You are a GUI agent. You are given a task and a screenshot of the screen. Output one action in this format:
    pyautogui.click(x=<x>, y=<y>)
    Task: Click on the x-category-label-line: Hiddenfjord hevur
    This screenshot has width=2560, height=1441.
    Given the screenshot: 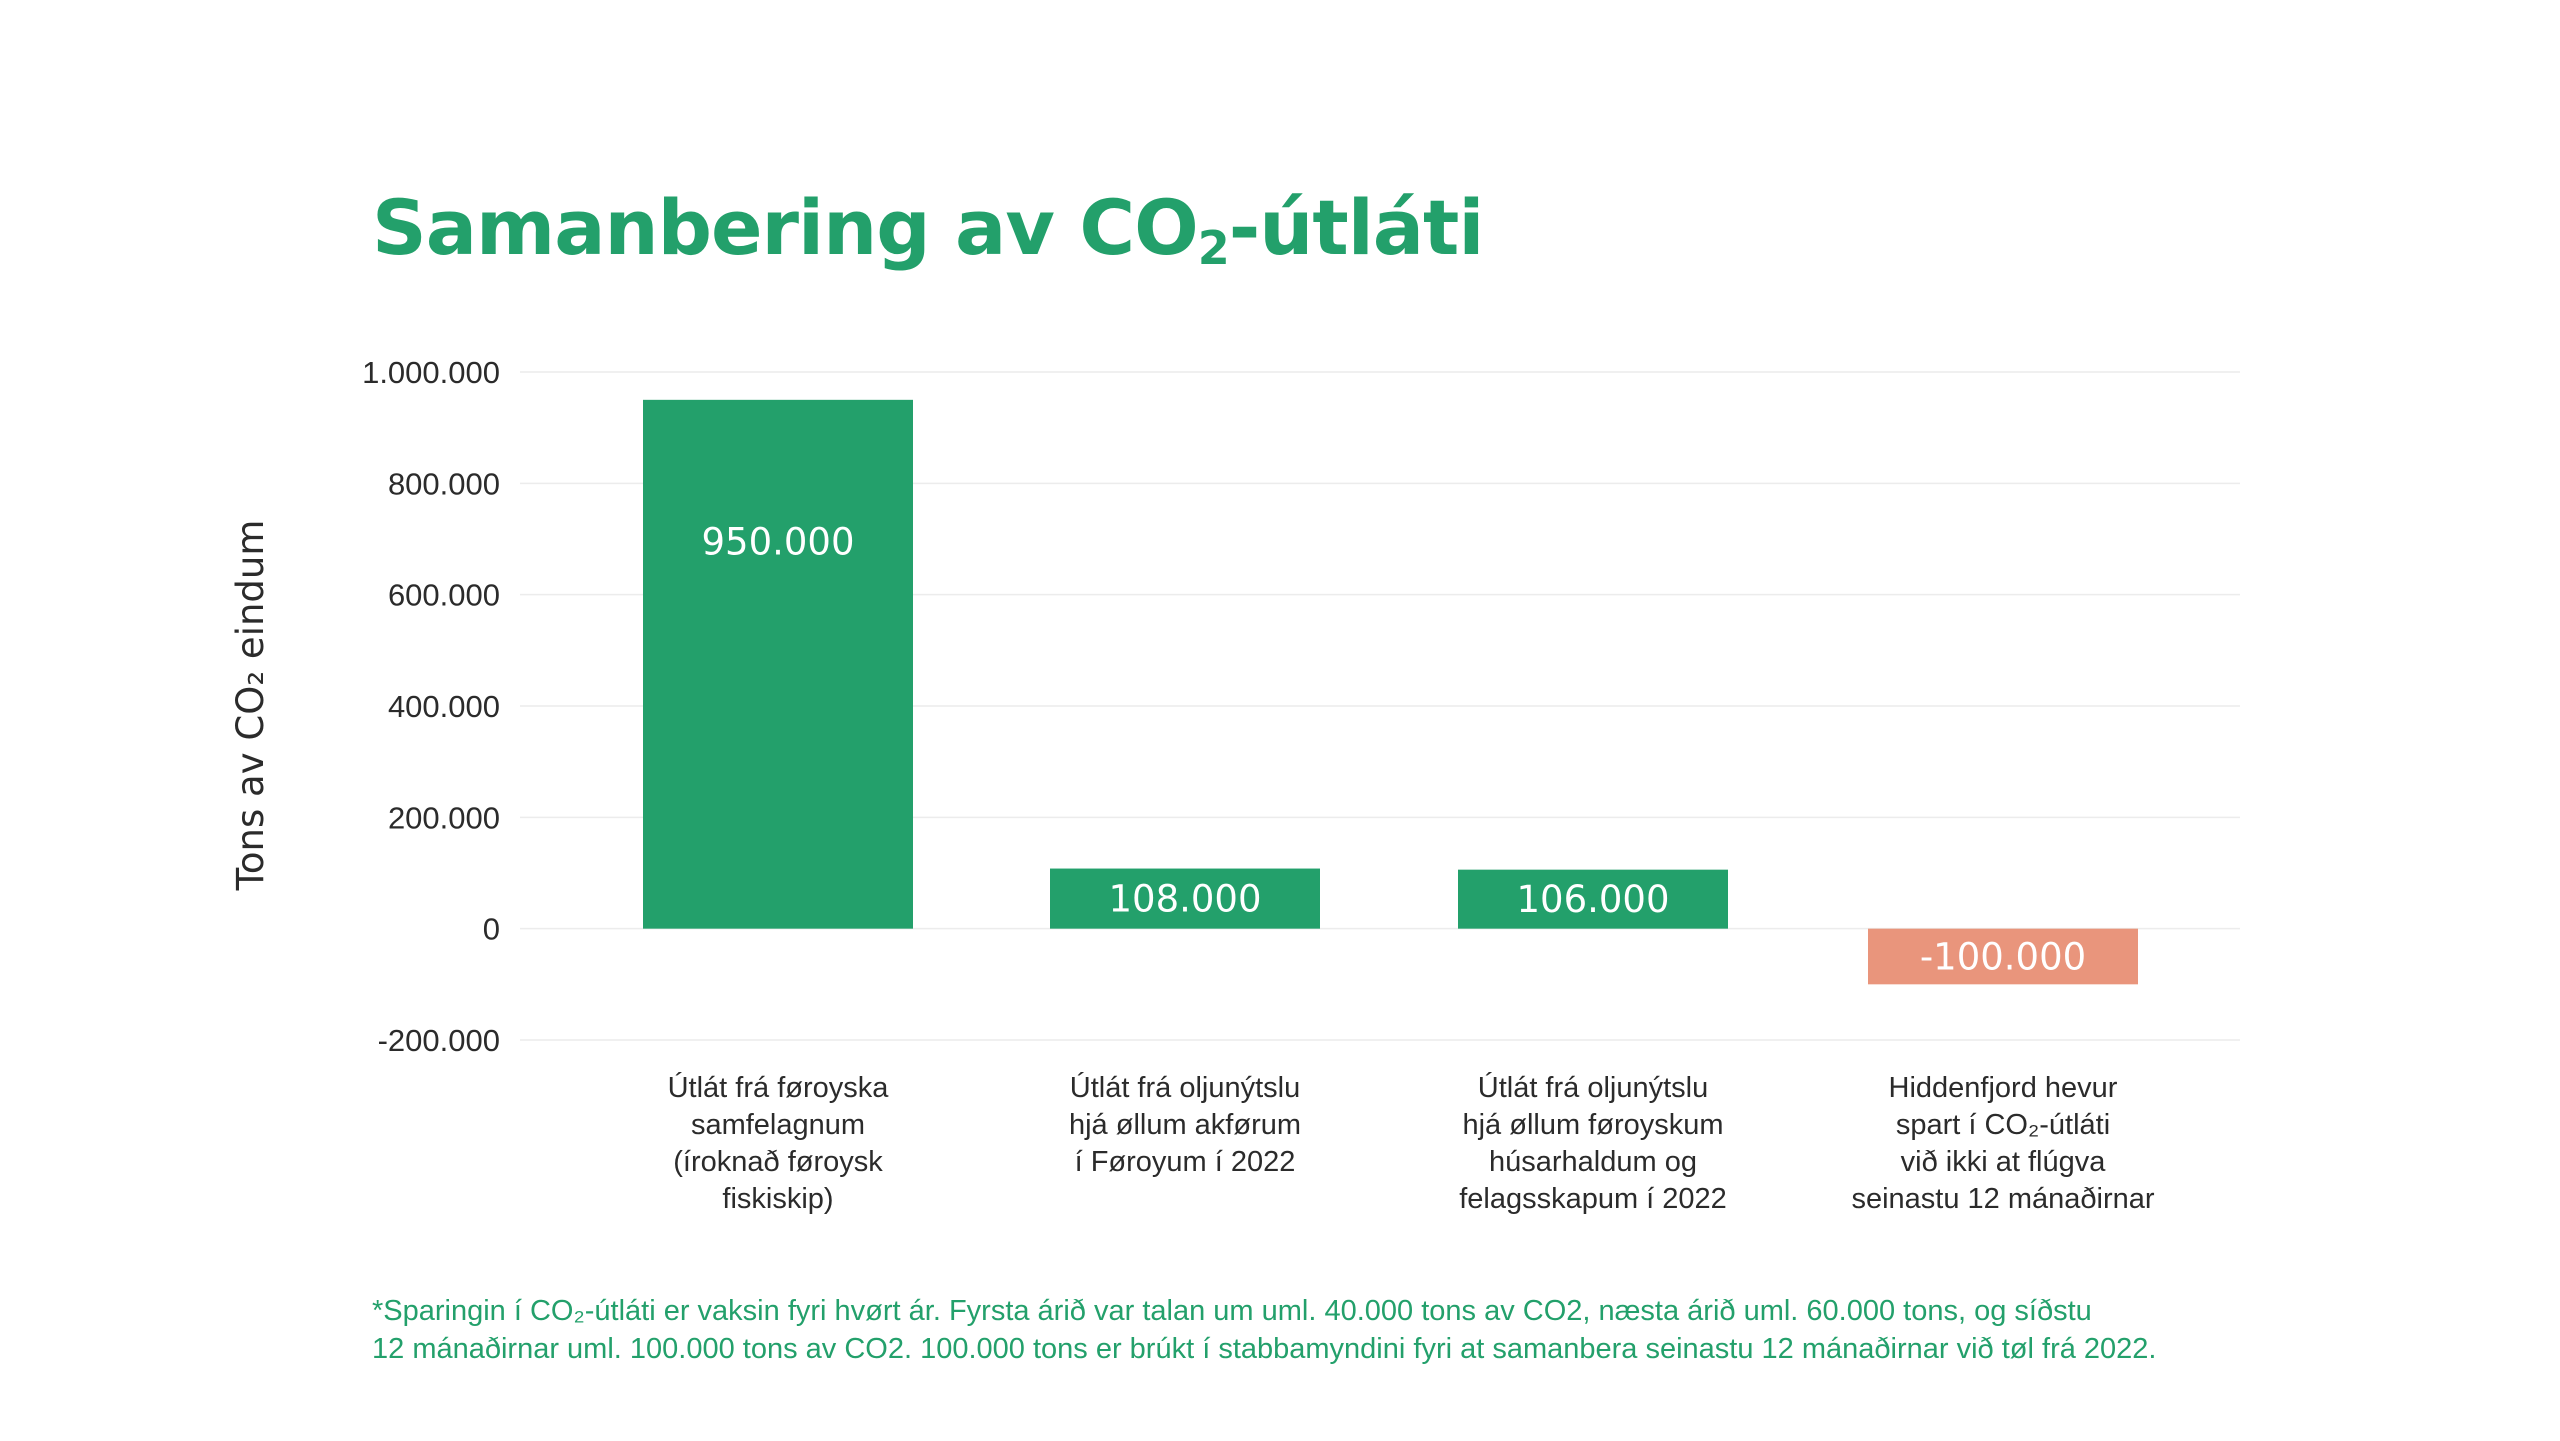 What is the action you would take?
    pyautogui.click(x=2003, y=1088)
    